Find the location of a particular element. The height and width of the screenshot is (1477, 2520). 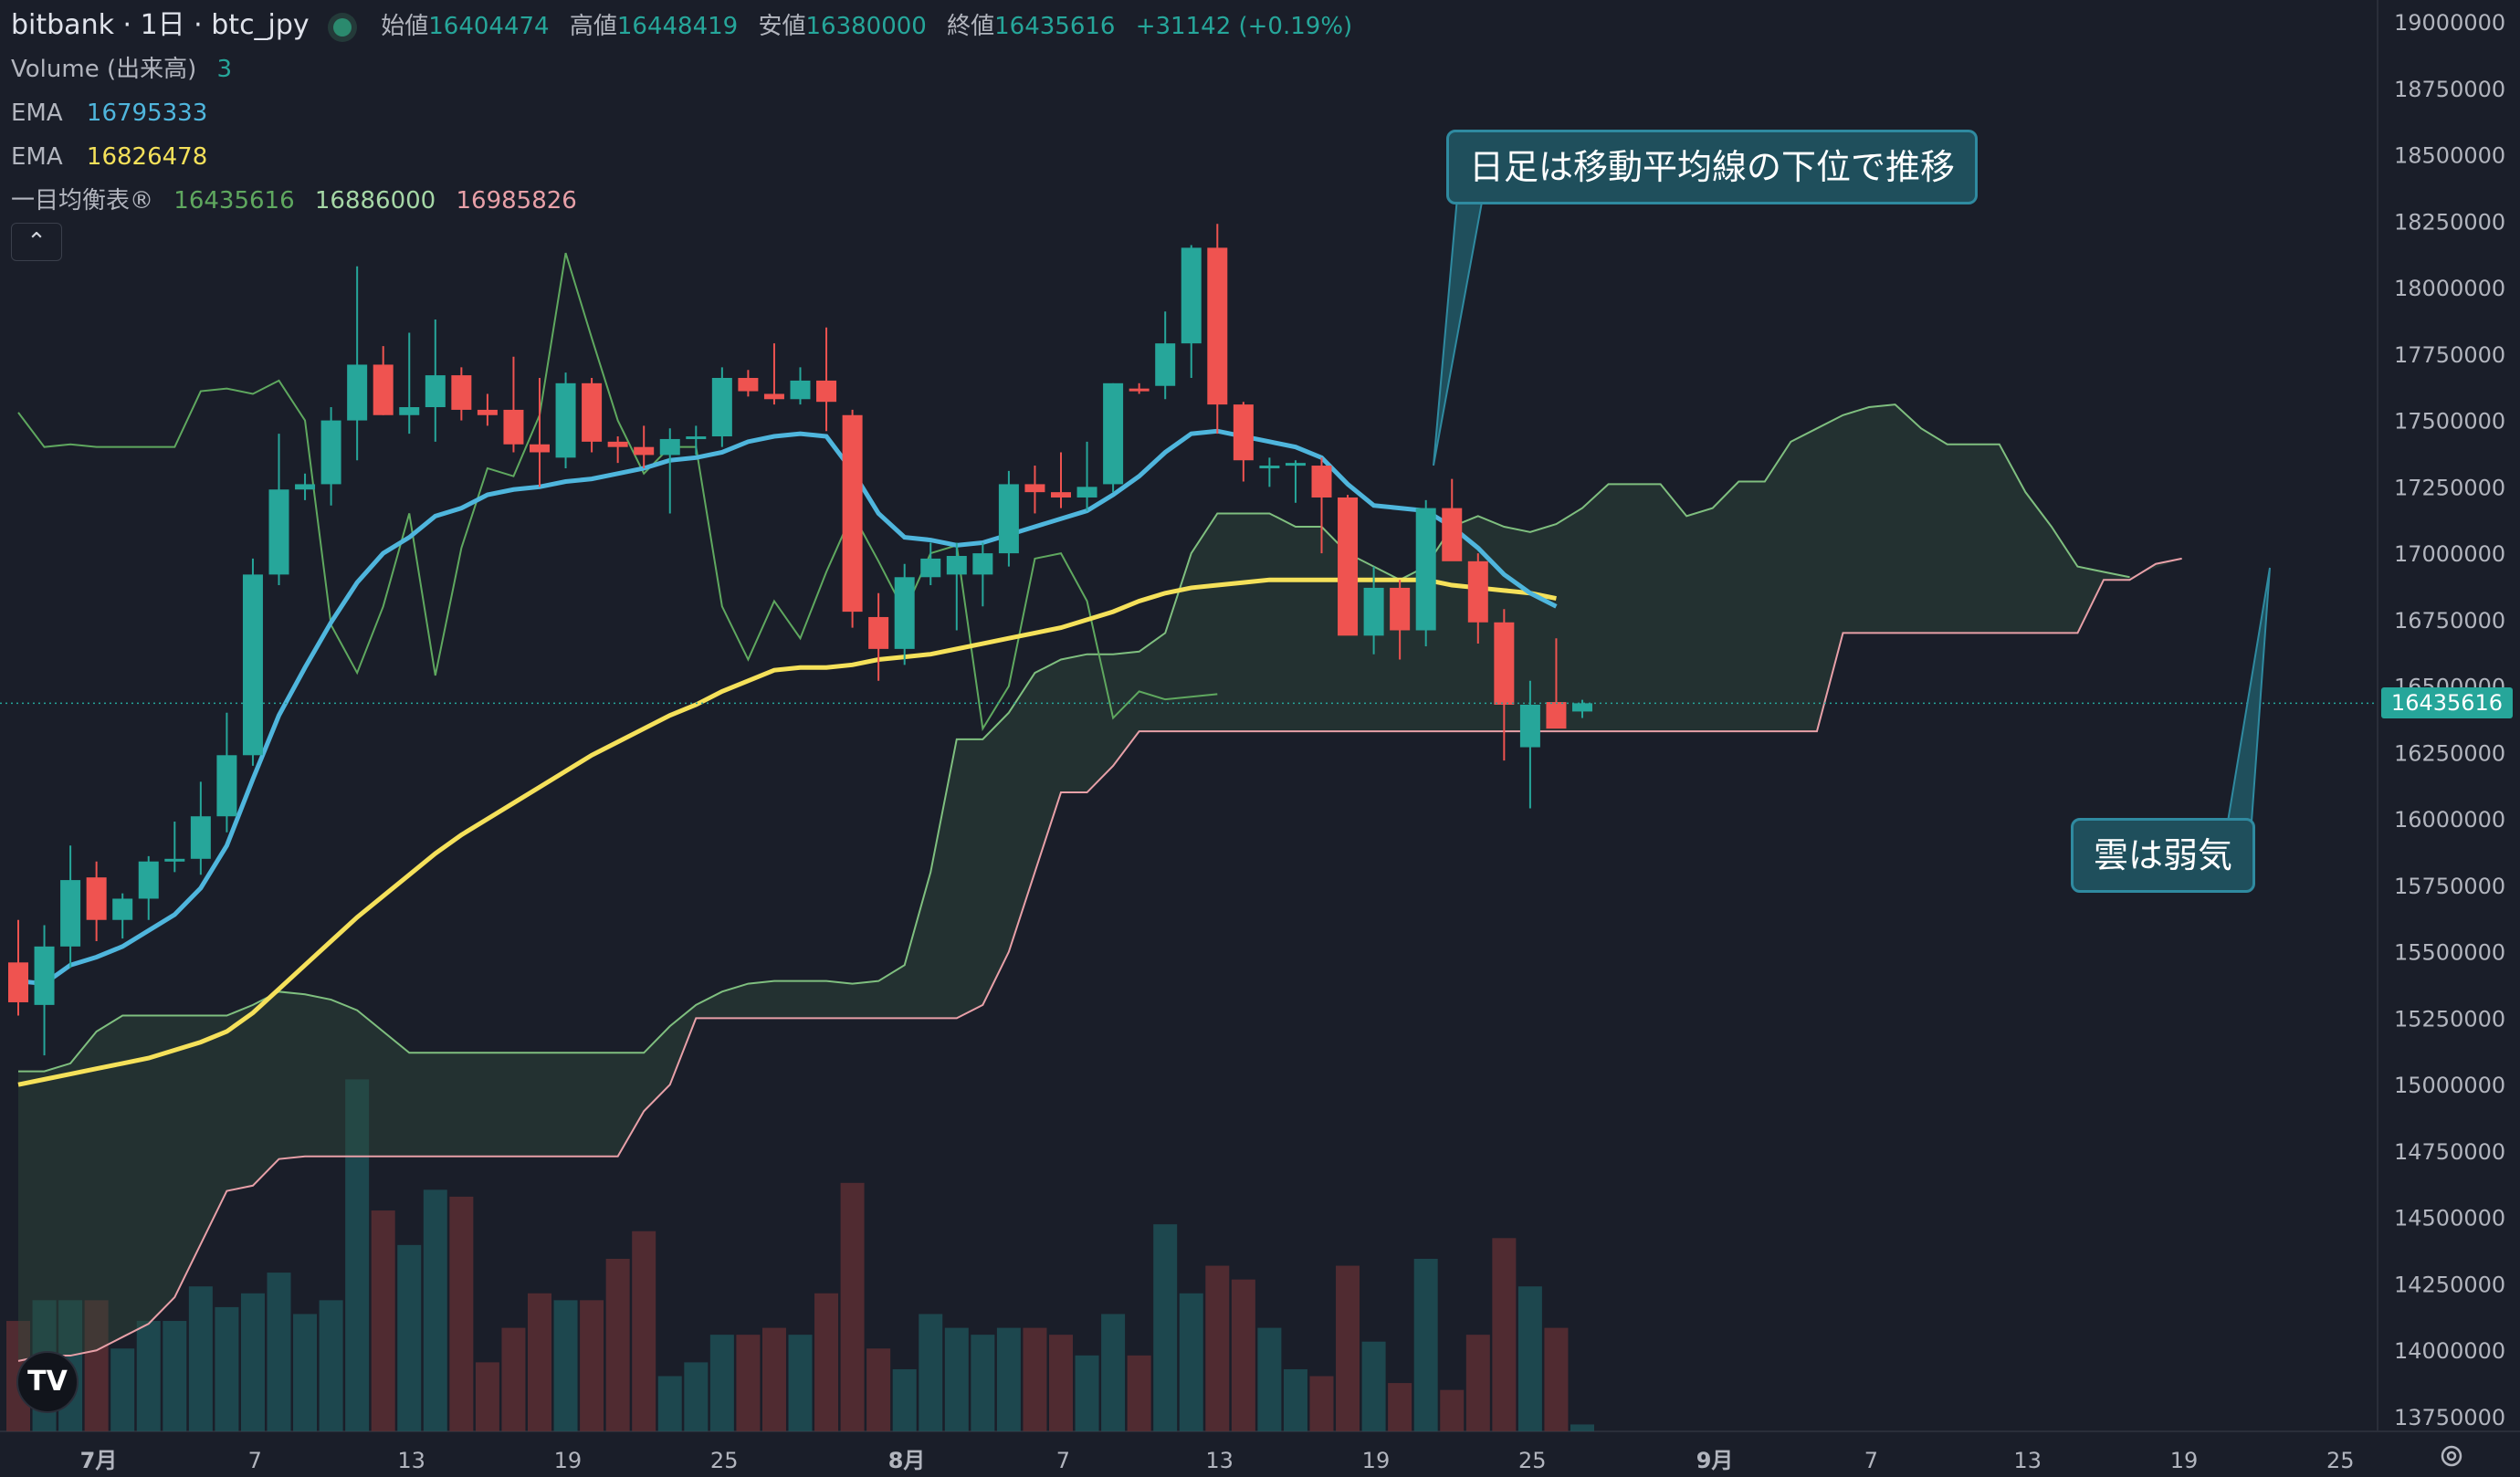

ichimoku-value-3: 16985826 is located at coordinates (516, 201).